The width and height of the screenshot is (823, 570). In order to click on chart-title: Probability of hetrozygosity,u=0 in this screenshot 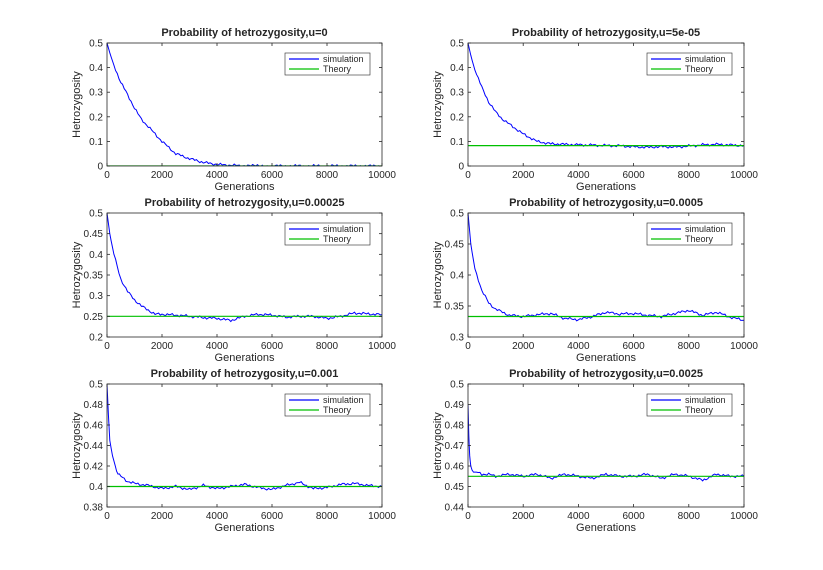, I will do `click(244, 33)`.